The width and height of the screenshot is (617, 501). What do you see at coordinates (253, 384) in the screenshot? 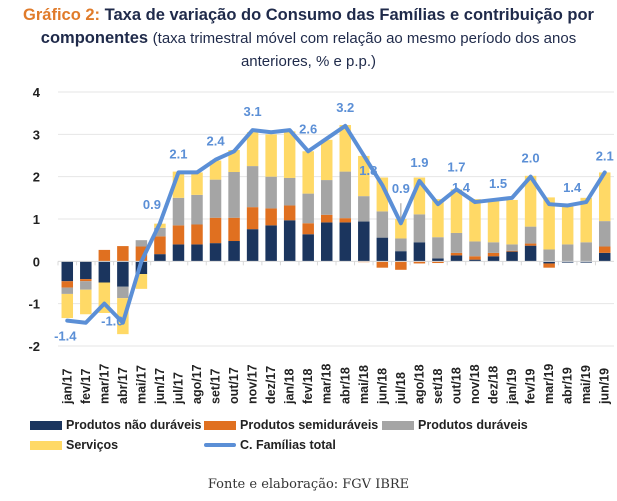
I see `x-tick-label: nov/17` at bounding box center [253, 384].